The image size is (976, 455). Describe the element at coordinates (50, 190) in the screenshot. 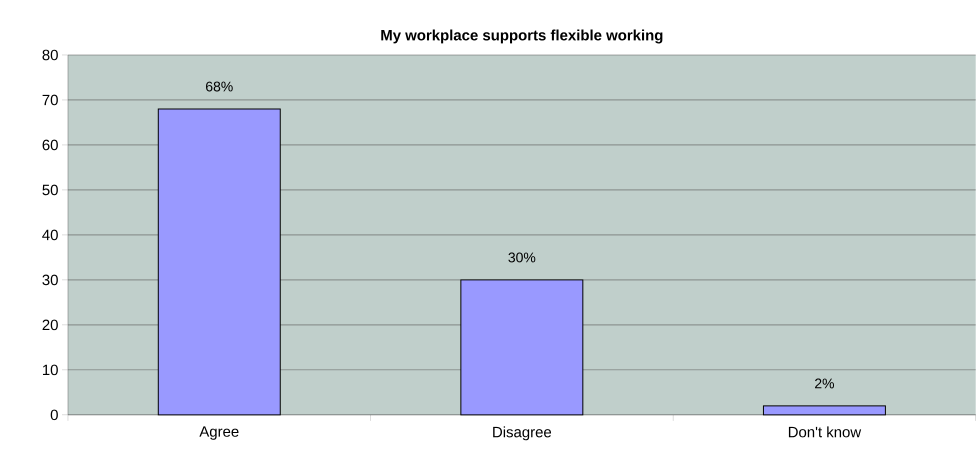

I see `y-tick-label: 50` at that location.